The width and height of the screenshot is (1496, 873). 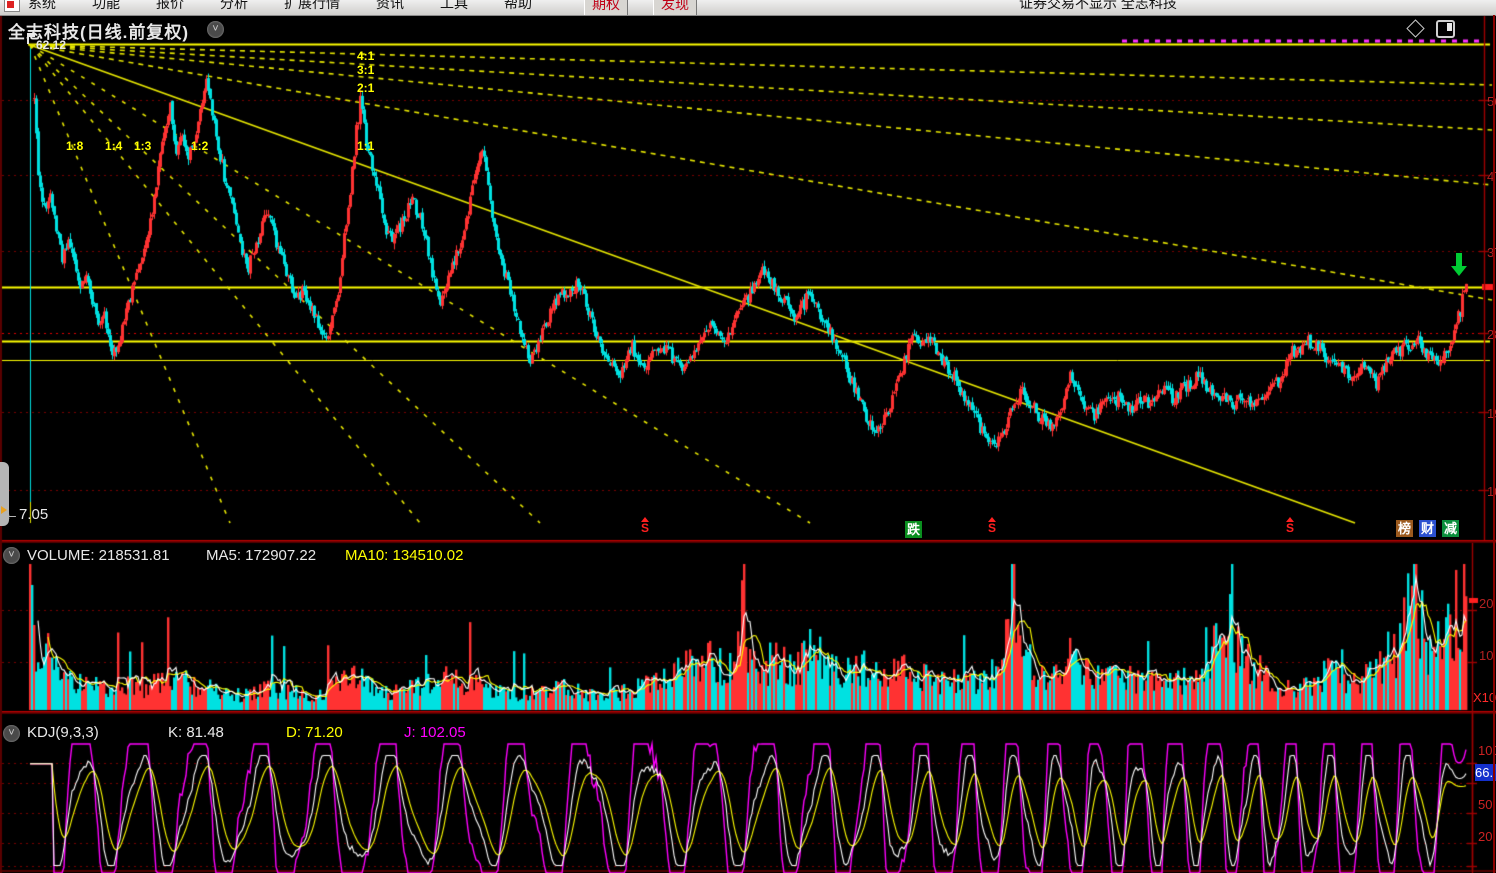 I want to click on expand-arrow-icon, so click(x=4, y=510).